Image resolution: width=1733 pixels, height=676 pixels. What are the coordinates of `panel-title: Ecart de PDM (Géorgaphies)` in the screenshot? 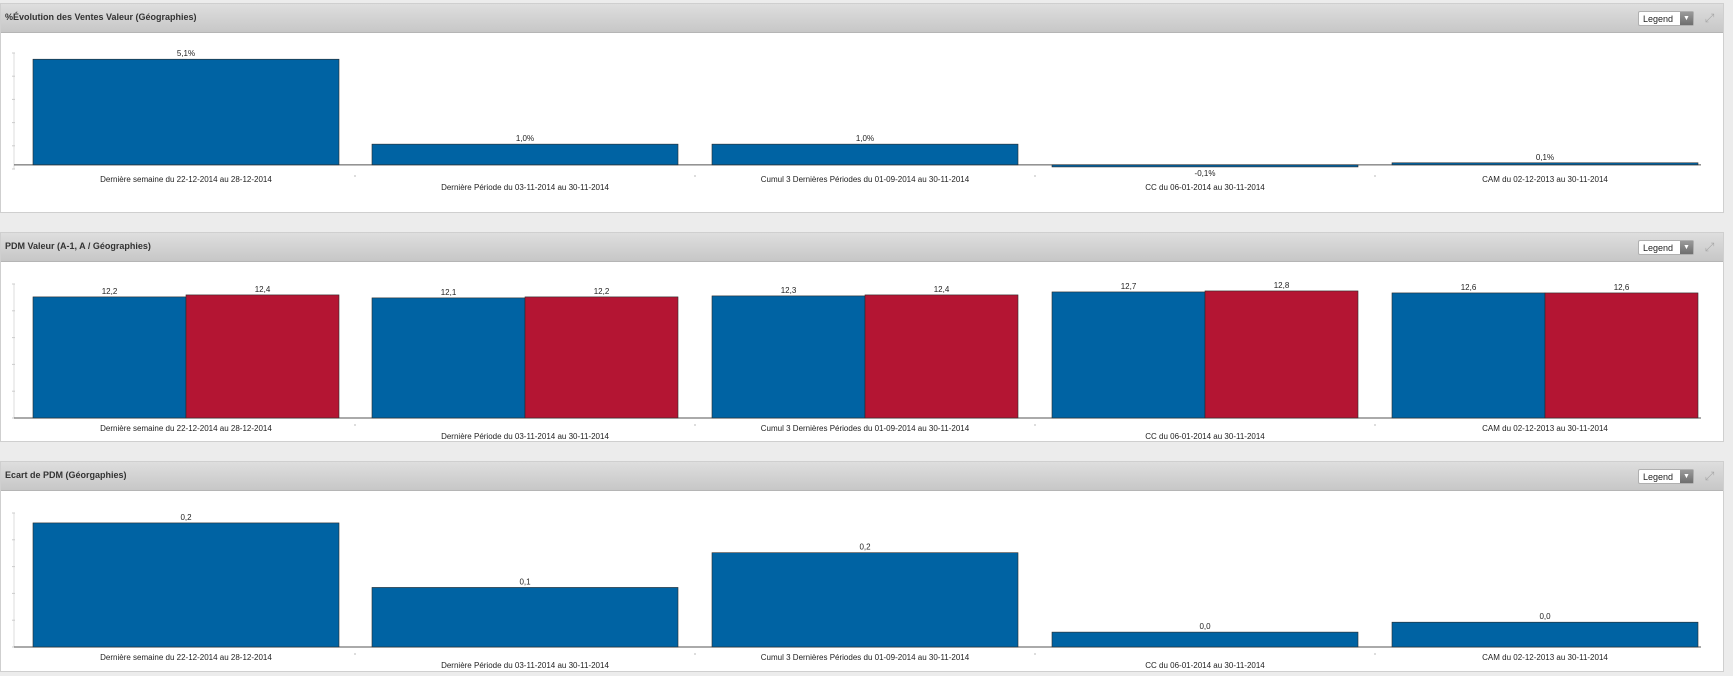 It's located at (66, 475).